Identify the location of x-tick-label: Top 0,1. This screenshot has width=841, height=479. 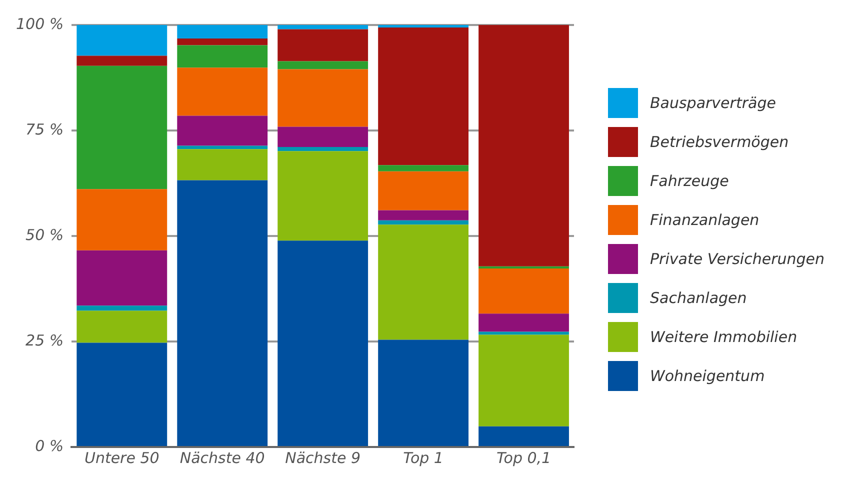
(524, 457).